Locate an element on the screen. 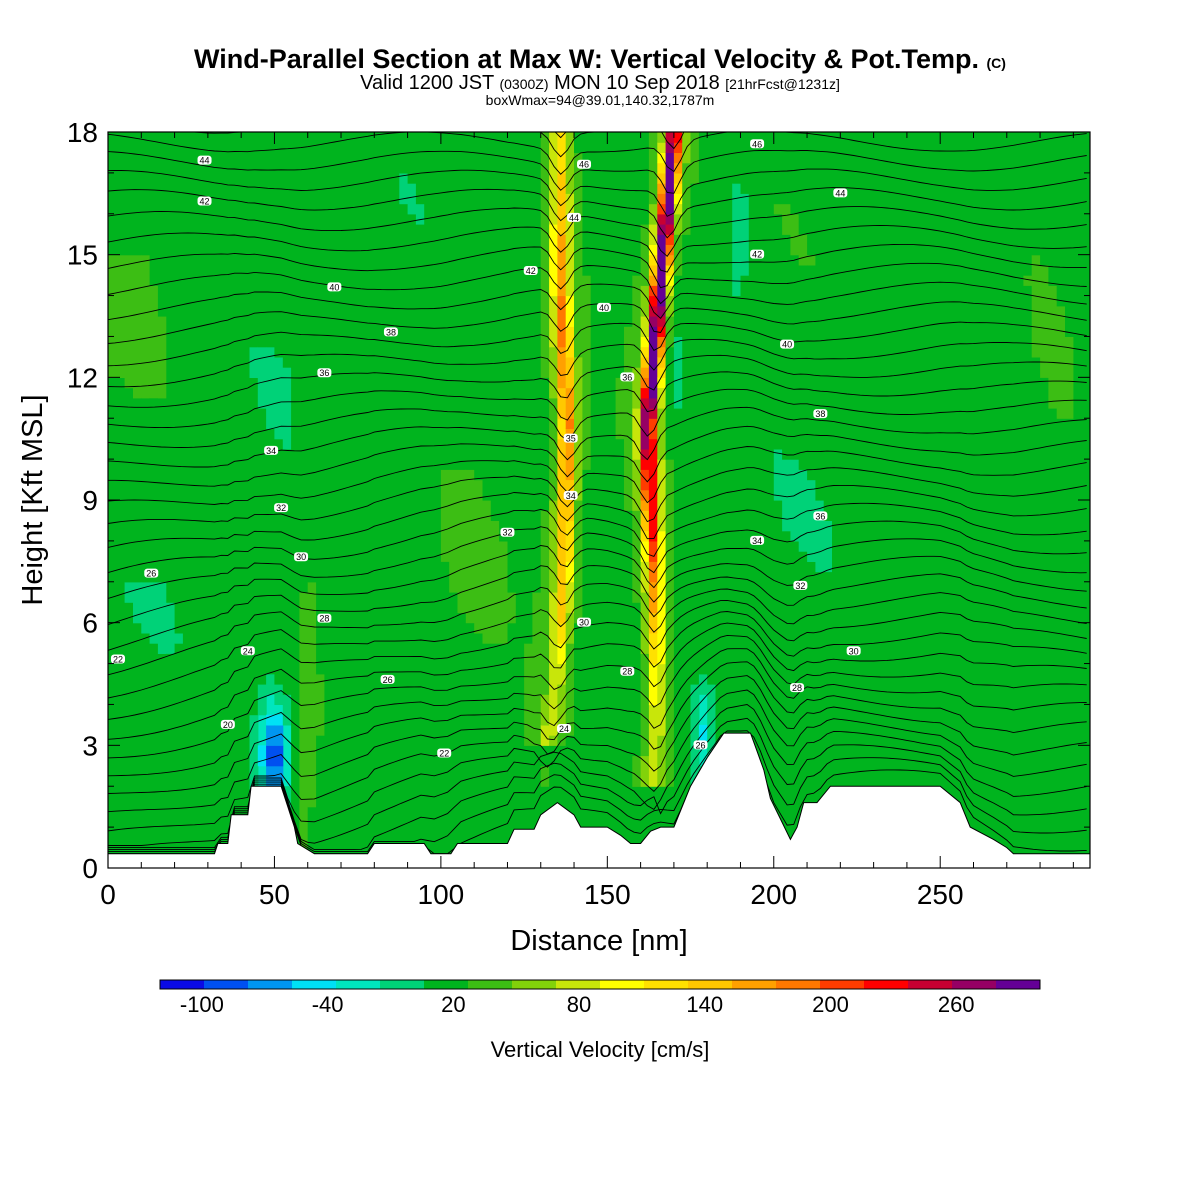 Image resolution: width=1200 pixels, height=1200 pixels. isentrope-label: 28 is located at coordinates (797, 688).